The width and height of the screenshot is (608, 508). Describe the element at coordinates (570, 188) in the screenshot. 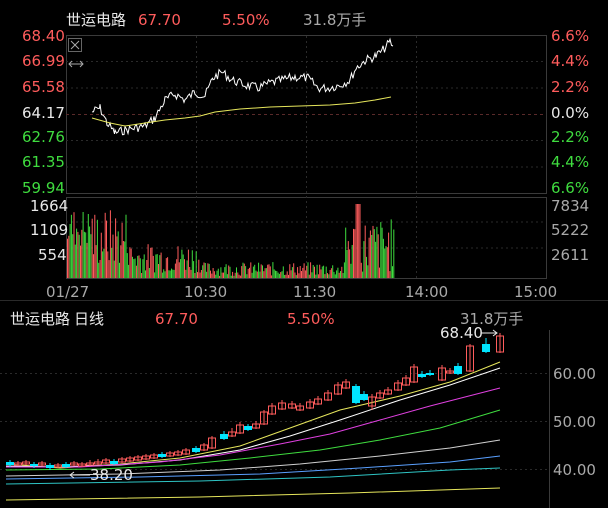

I see `pct-axis-right-7: 6.6%` at that location.